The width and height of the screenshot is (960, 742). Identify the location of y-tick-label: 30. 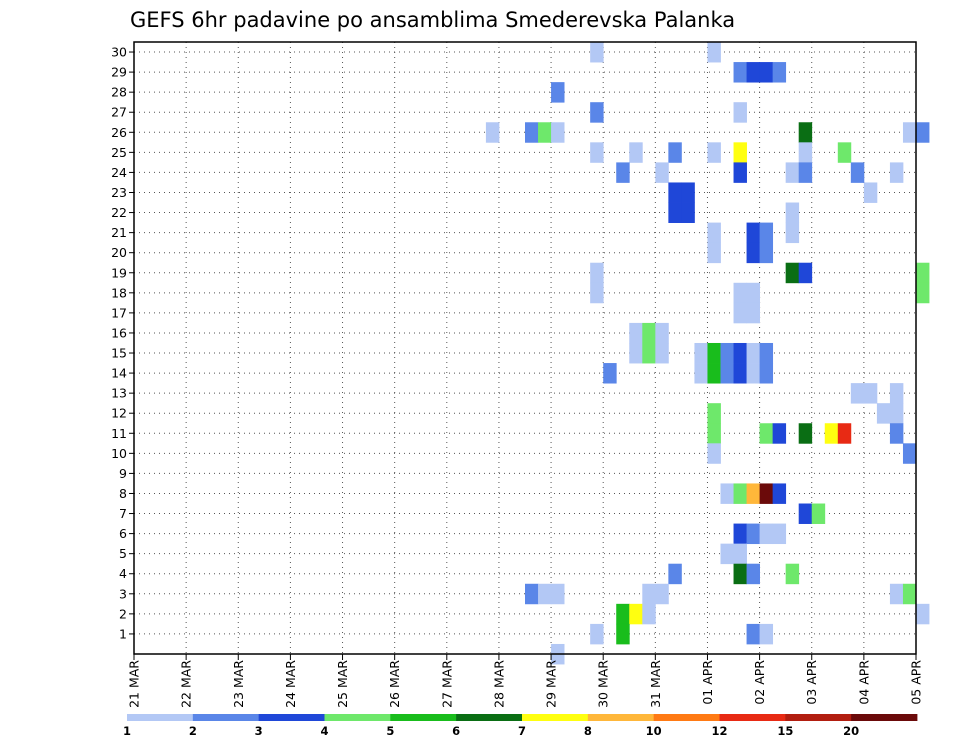
(119, 52).